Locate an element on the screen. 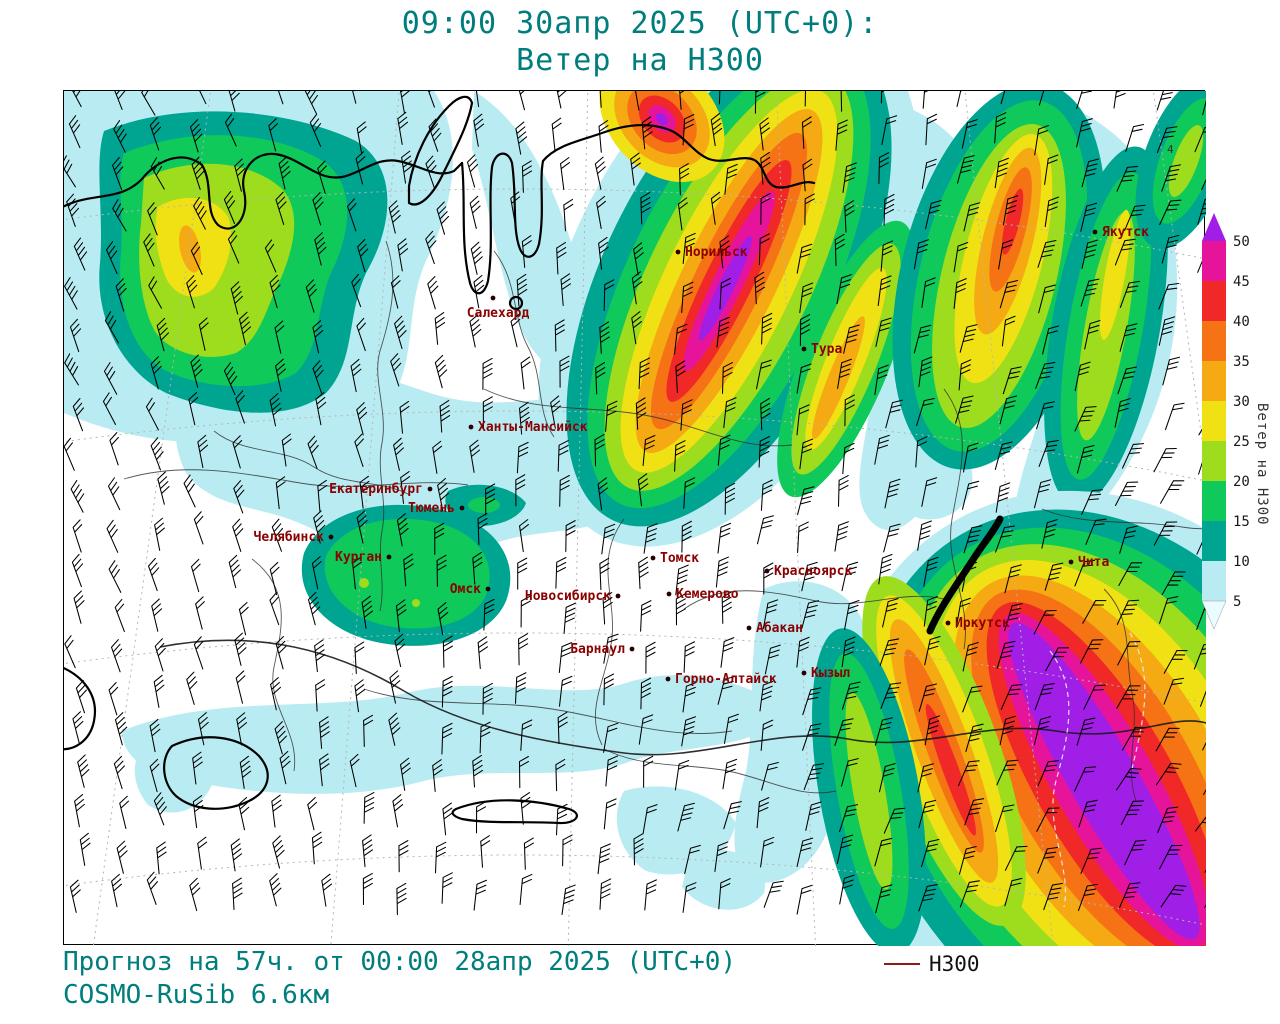 This screenshot has width=1280, height=1024. colorbar-tick-label: 45 is located at coordinates (1241, 282).